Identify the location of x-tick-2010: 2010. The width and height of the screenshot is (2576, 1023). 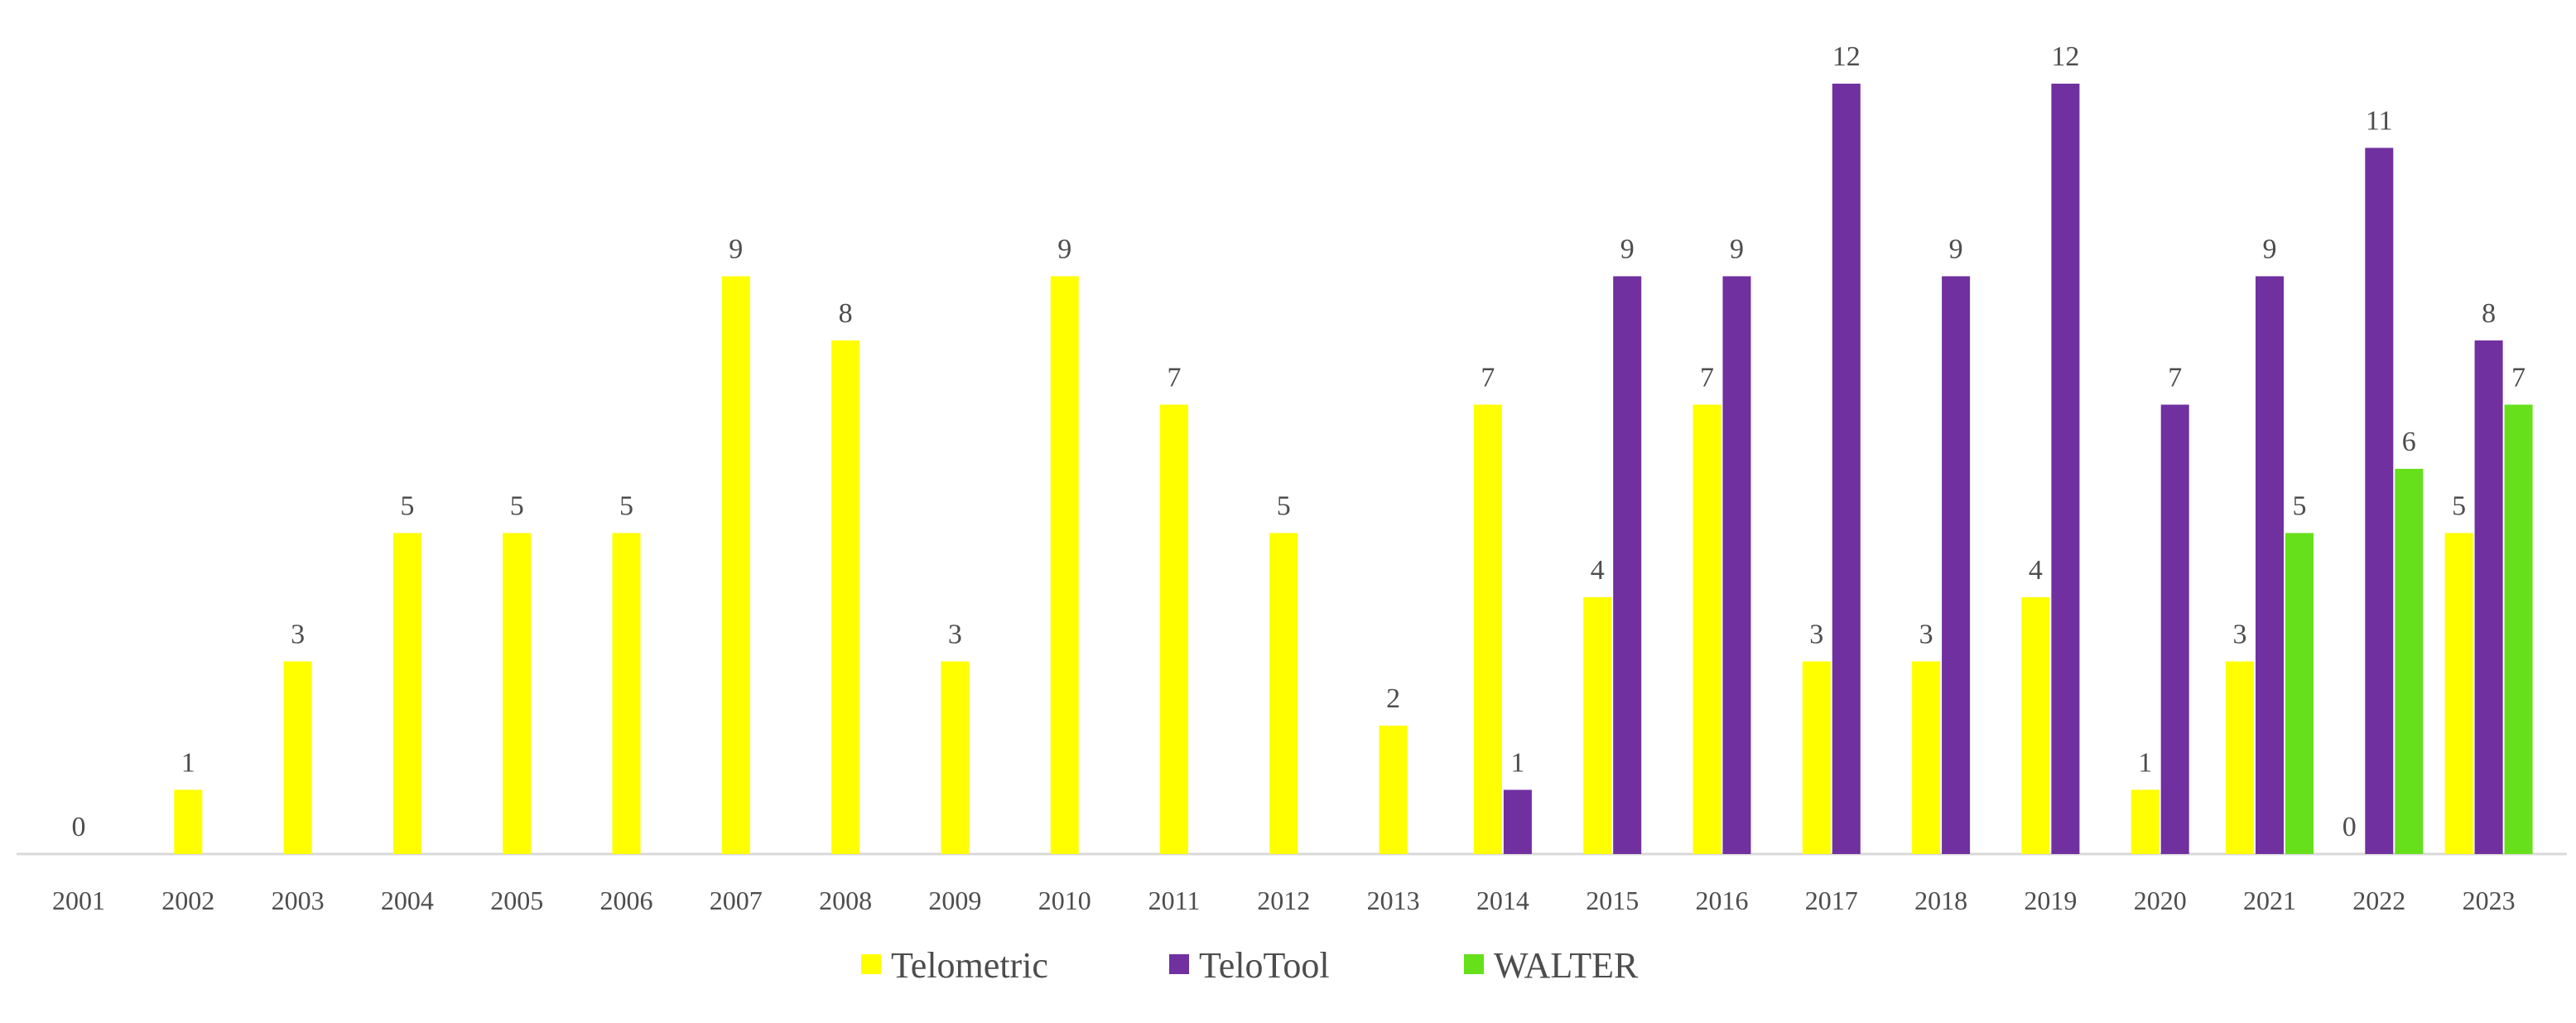
(1064, 900).